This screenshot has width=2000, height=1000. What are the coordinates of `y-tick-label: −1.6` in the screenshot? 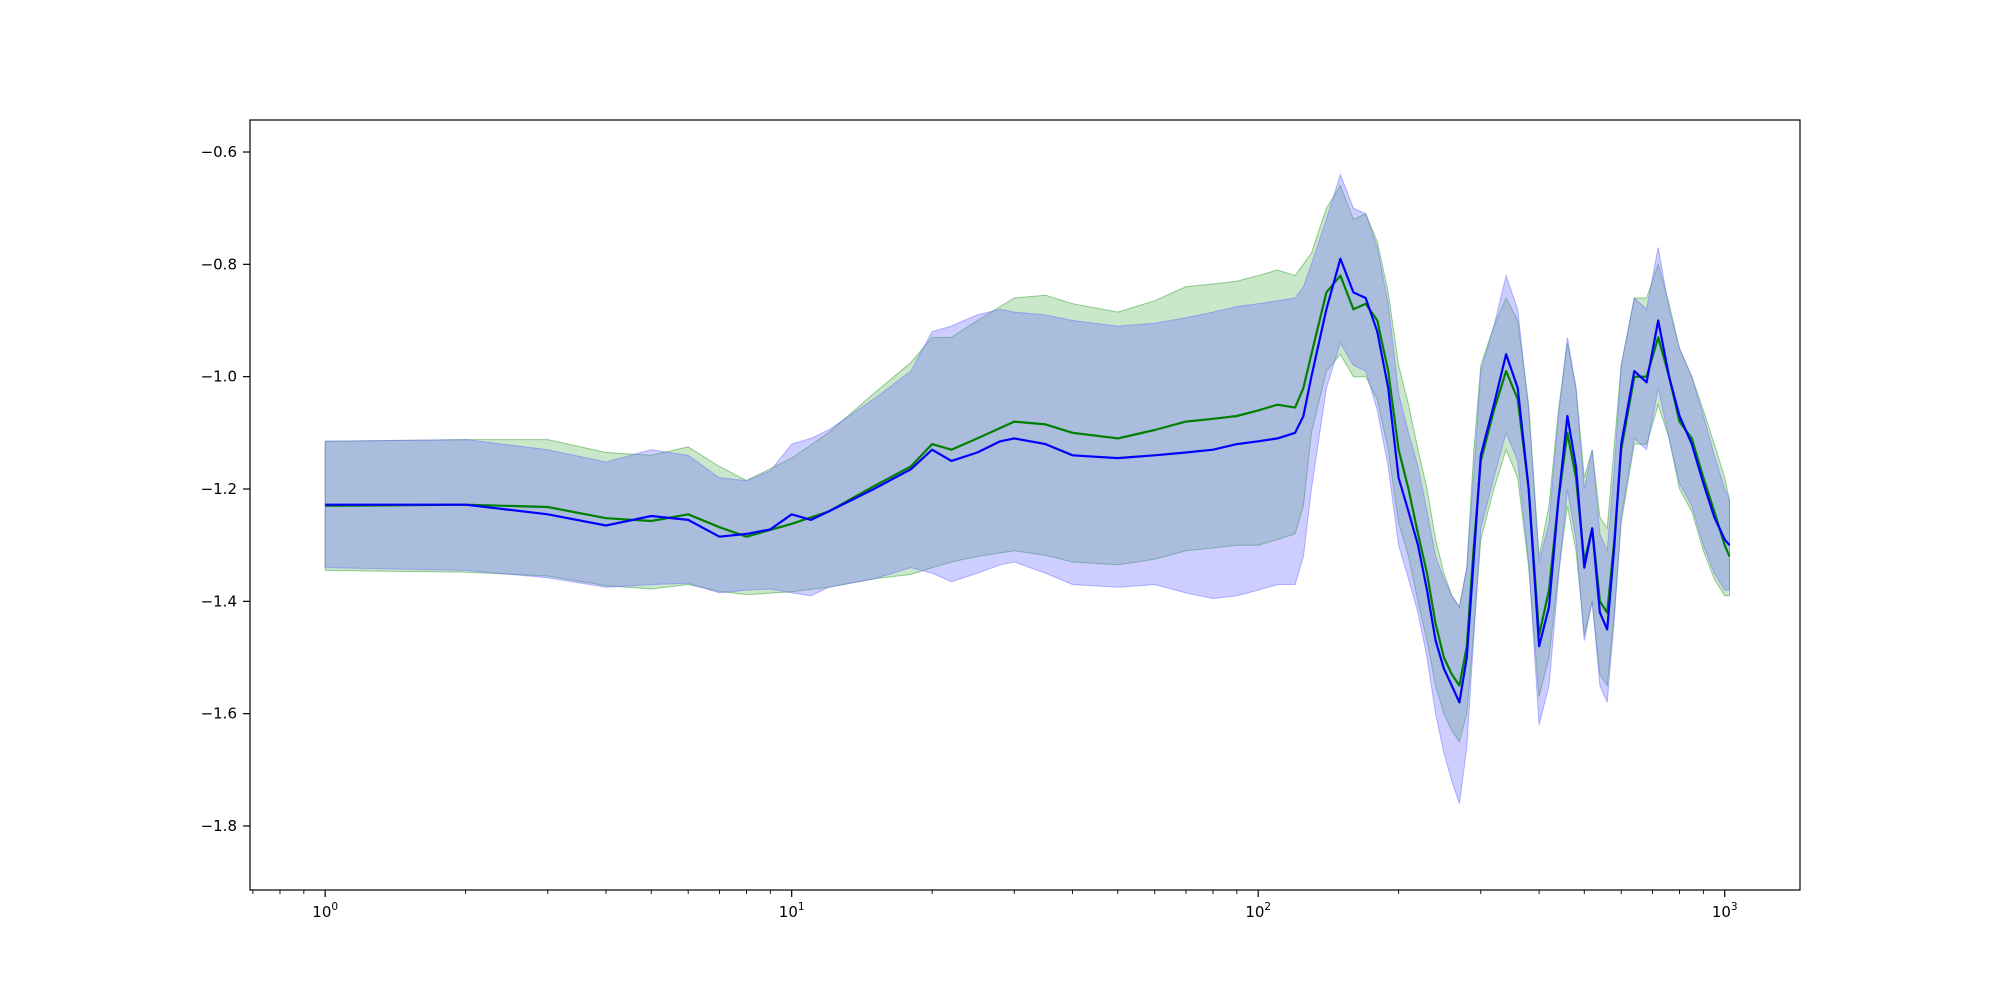 It's located at (219, 714).